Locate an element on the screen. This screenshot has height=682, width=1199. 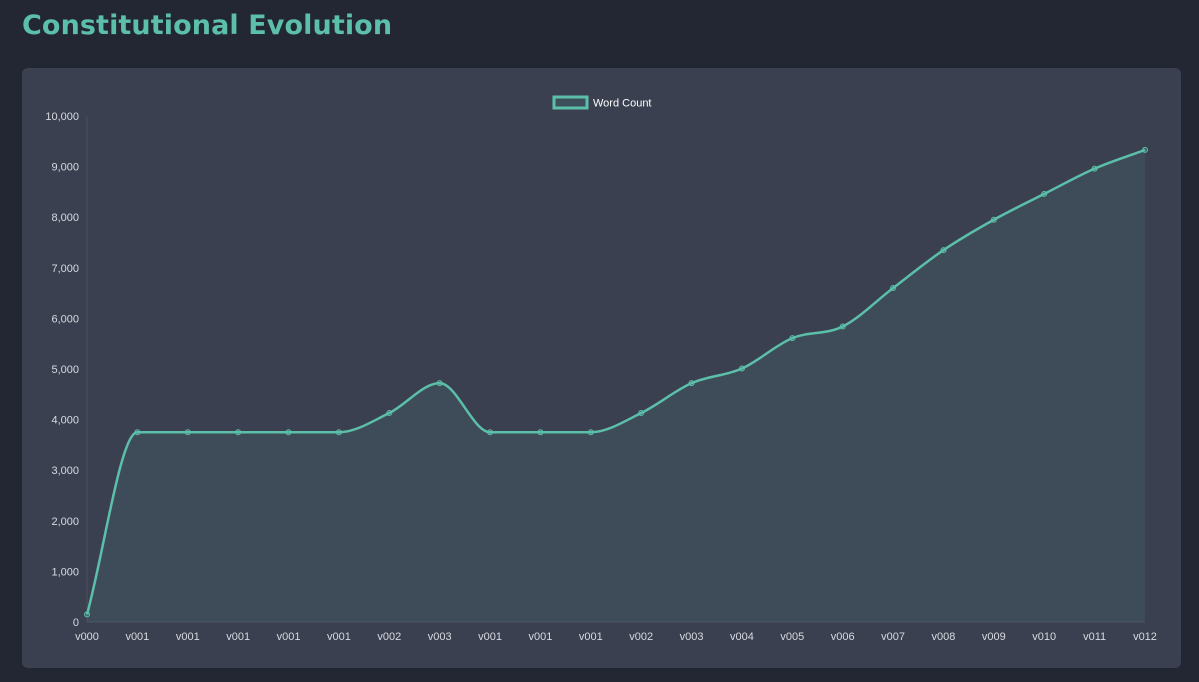
x-tick-label: v008 is located at coordinates (944, 637).